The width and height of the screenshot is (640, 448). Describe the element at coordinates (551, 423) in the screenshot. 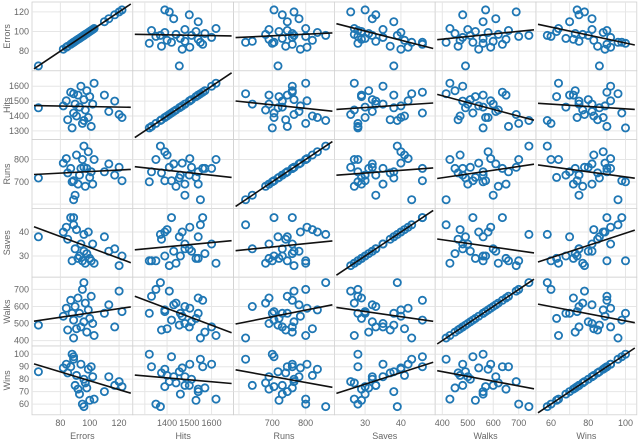

I see `x-tick-label: 60` at that location.